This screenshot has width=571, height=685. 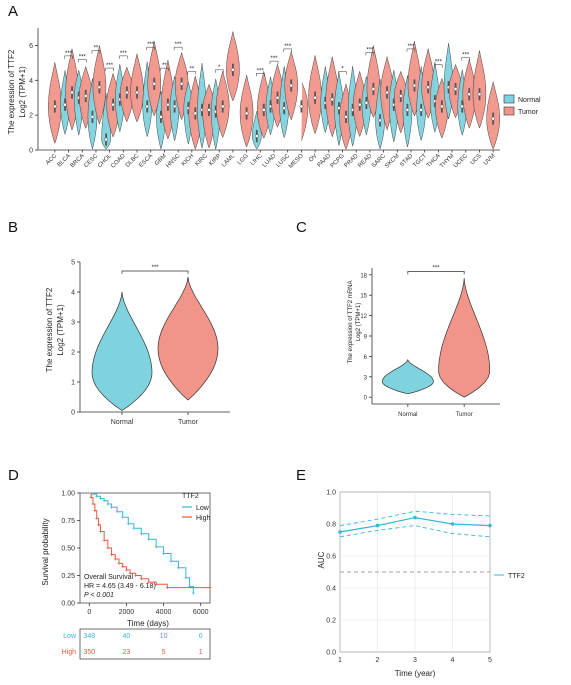 I want to click on sig-label-lihc: ***, so click(x=261, y=71).